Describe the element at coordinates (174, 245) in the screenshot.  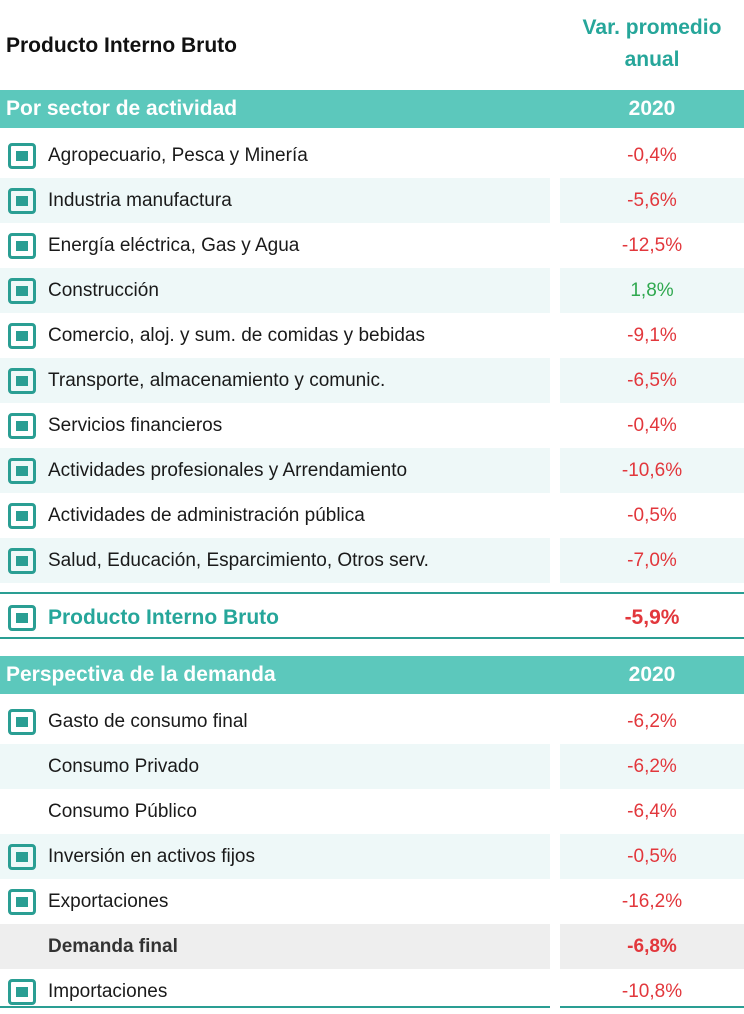
I see `row-label: Energía eléctrica, Gas y Agua` at that location.